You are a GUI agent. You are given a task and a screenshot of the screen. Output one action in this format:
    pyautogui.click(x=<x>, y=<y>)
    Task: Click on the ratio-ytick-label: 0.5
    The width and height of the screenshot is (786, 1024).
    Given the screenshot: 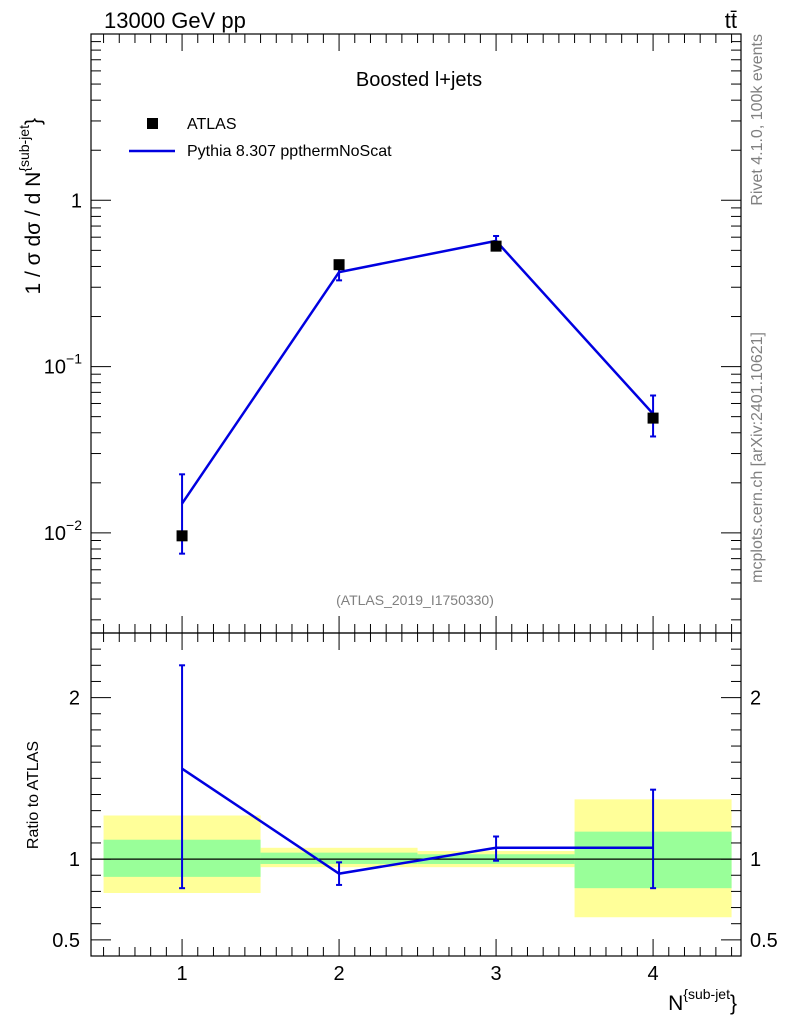 What is the action you would take?
    pyautogui.click(x=66, y=941)
    